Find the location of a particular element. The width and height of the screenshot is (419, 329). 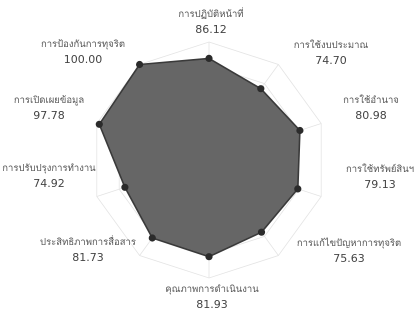

axis-label: คุณภาพการดำเนินงาน is located at coordinates (212, 289).